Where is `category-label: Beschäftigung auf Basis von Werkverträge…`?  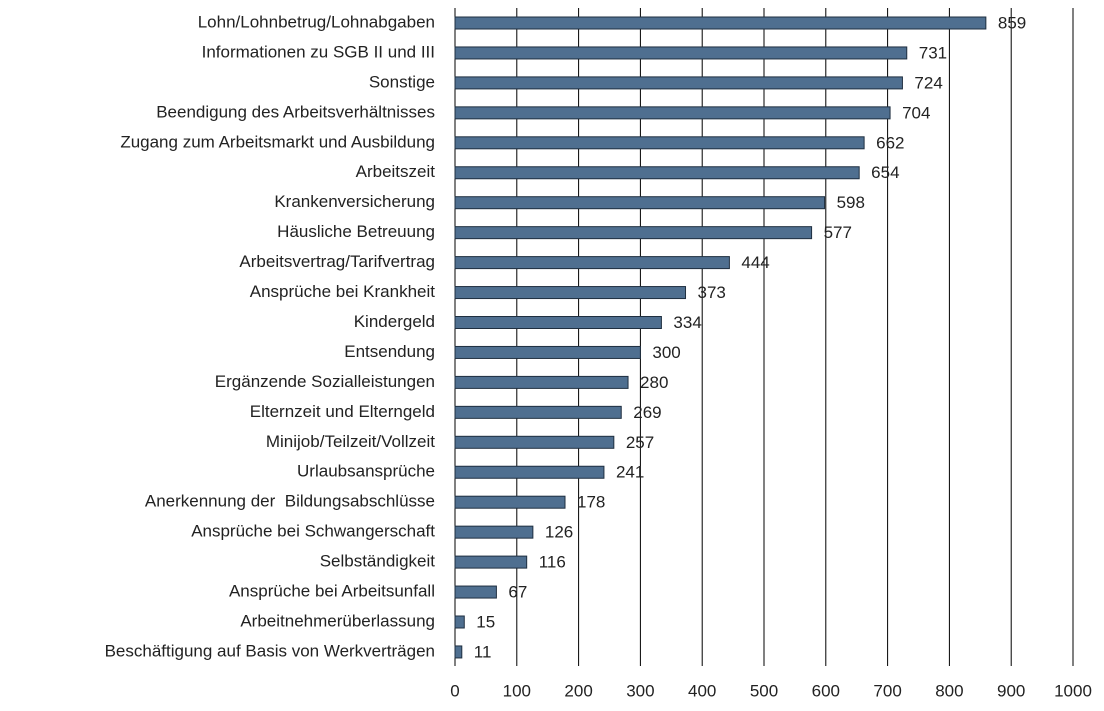
category-label: Beschäftigung auf Basis von Werkverträge… is located at coordinates (270, 650).